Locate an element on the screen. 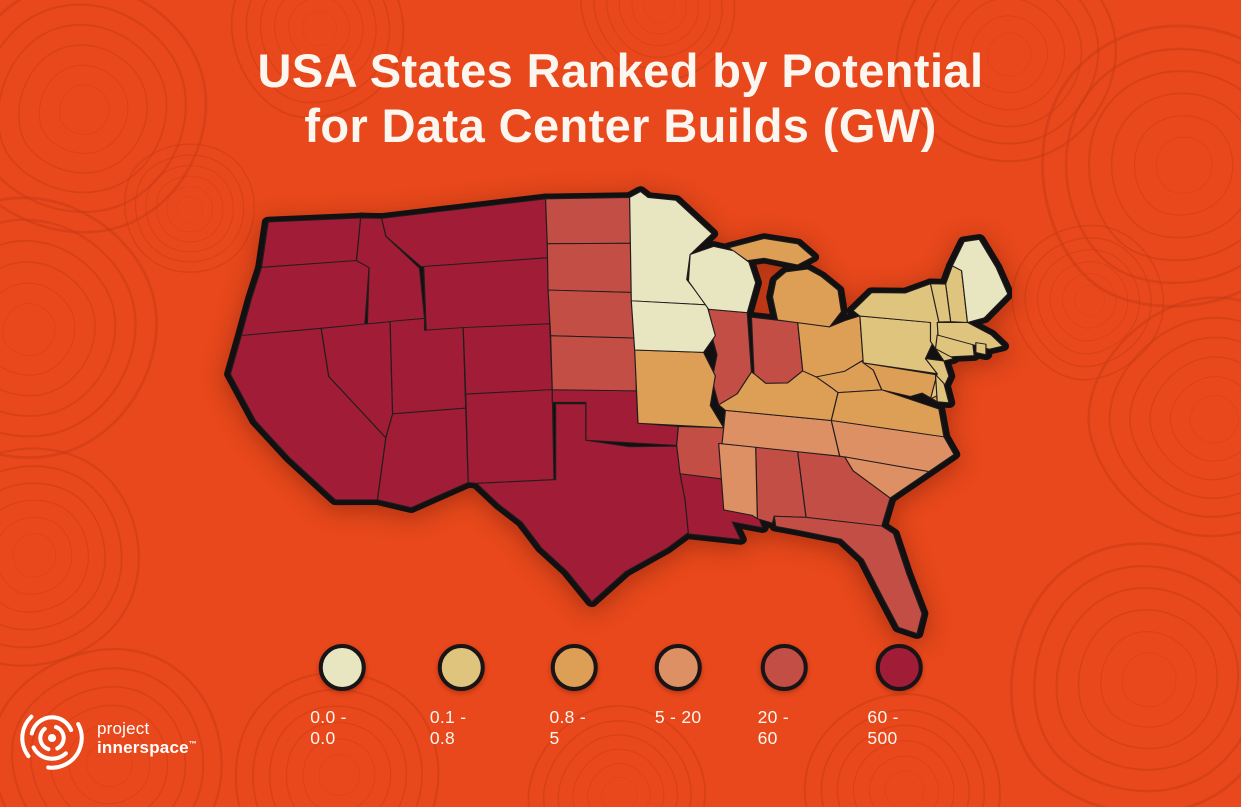 The image size is (1241, 807). state-WA is located at coordinates (311, 242).